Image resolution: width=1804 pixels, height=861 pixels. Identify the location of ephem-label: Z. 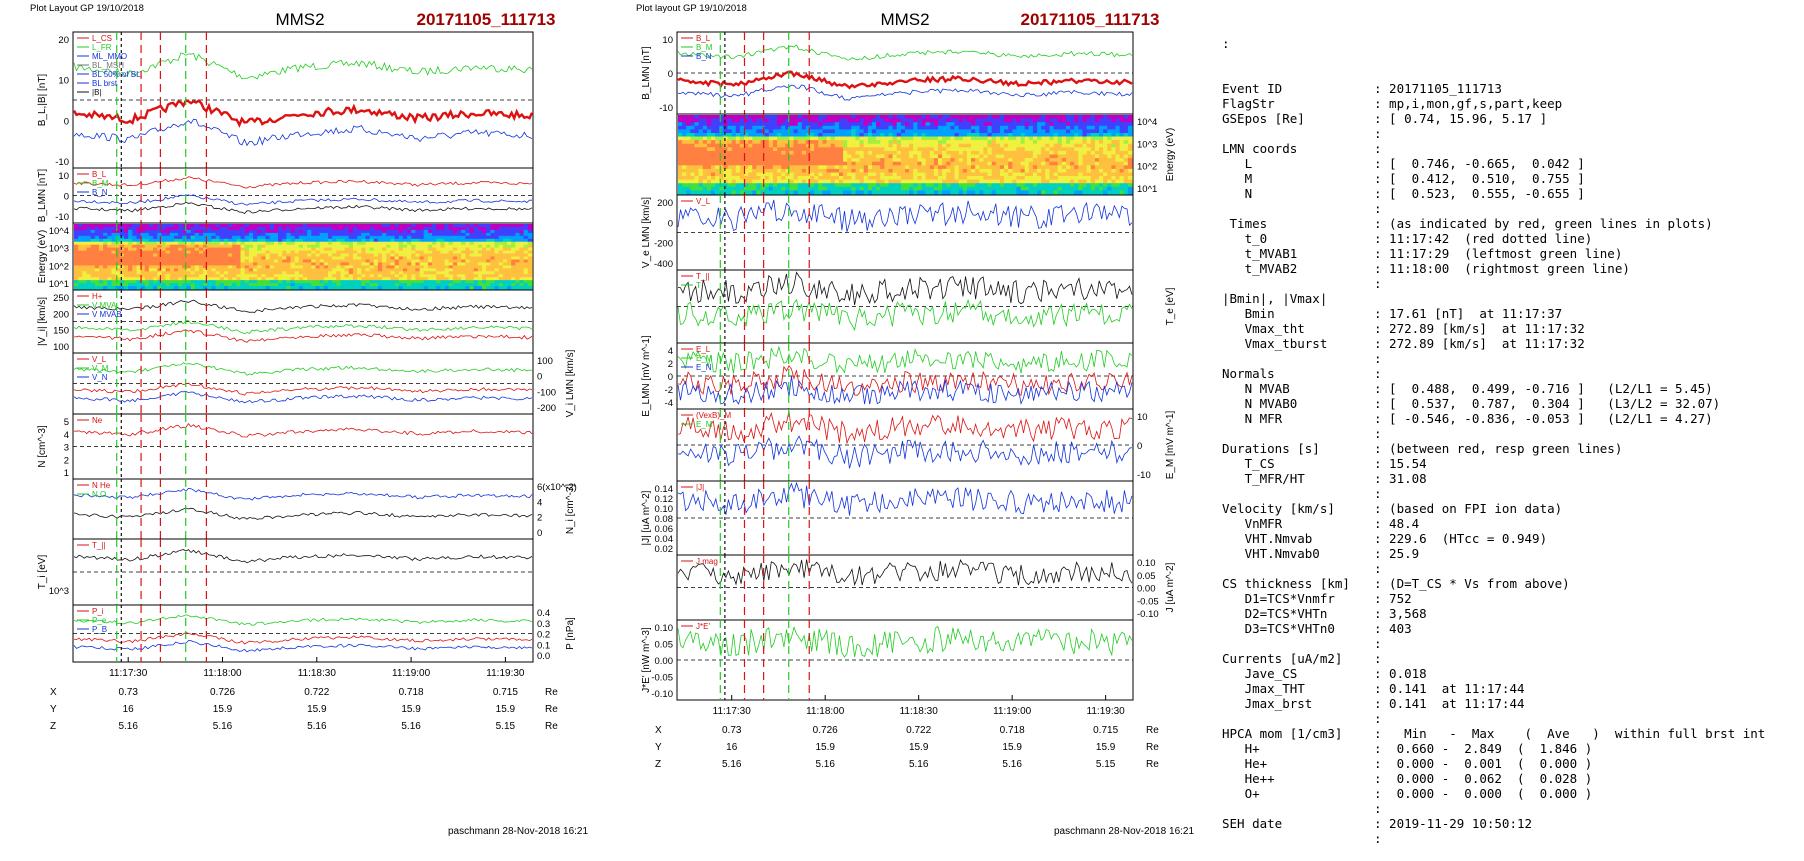
(53, 726).